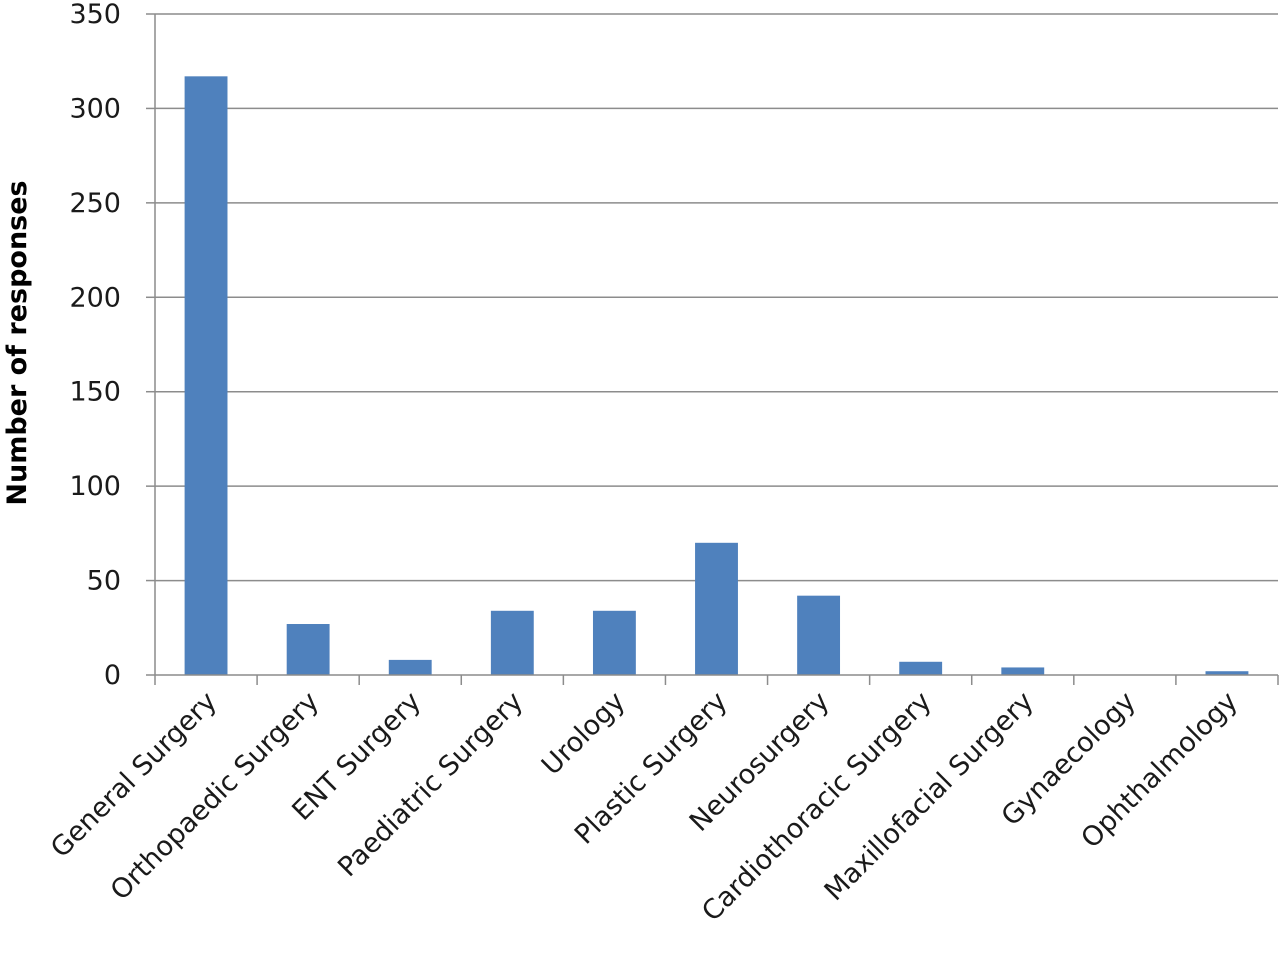 The image size is (1280, 971). I want to click on x-category-label: Urology, so click(583, 733).